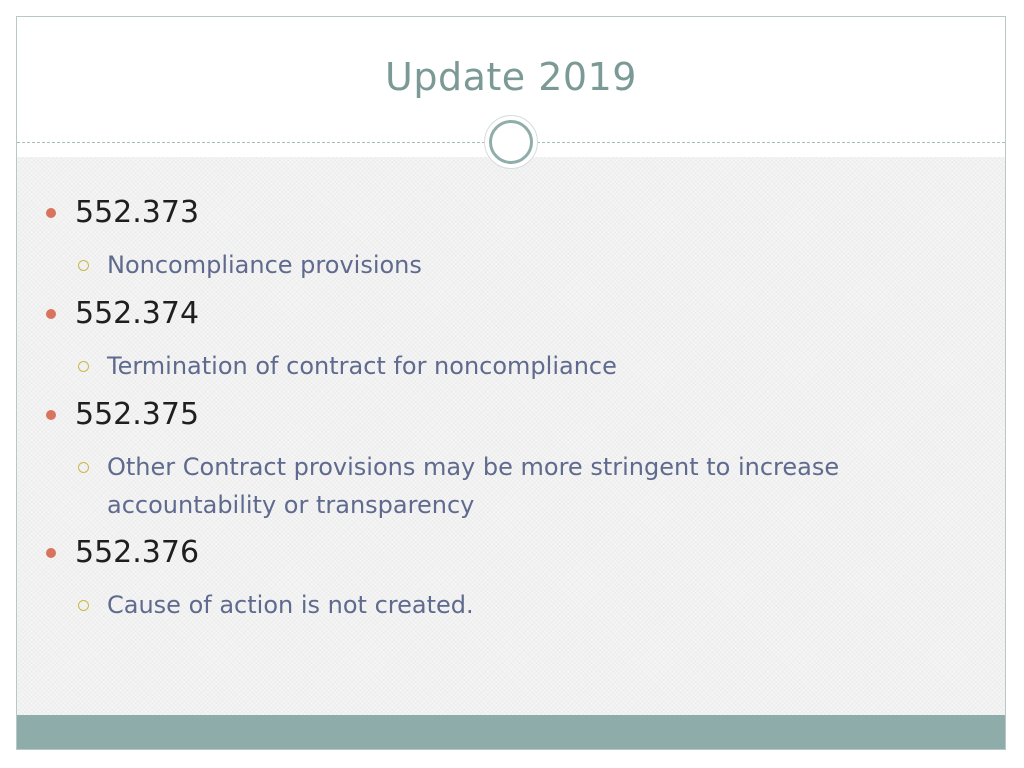 The height and width of the screenshot is (768, 1024). I want to click on sub-item-cause-of-action: Cause of action is not created., so click(290, 605).